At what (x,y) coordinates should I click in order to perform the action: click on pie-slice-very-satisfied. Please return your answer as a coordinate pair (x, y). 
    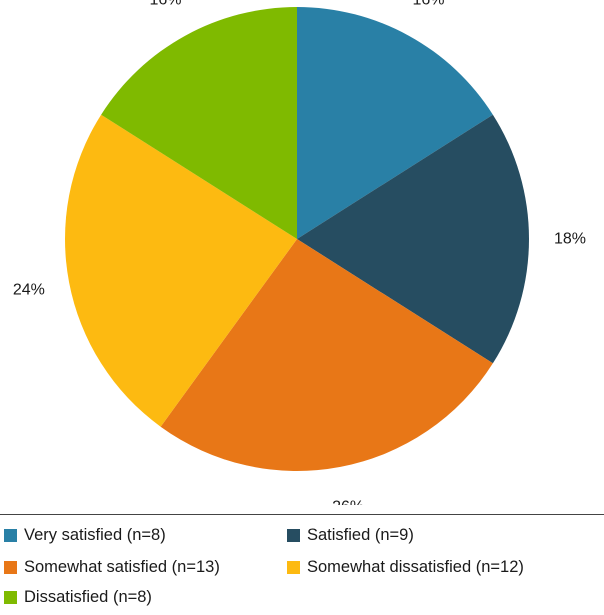
    Looking at the image, I should click on (395, 123).